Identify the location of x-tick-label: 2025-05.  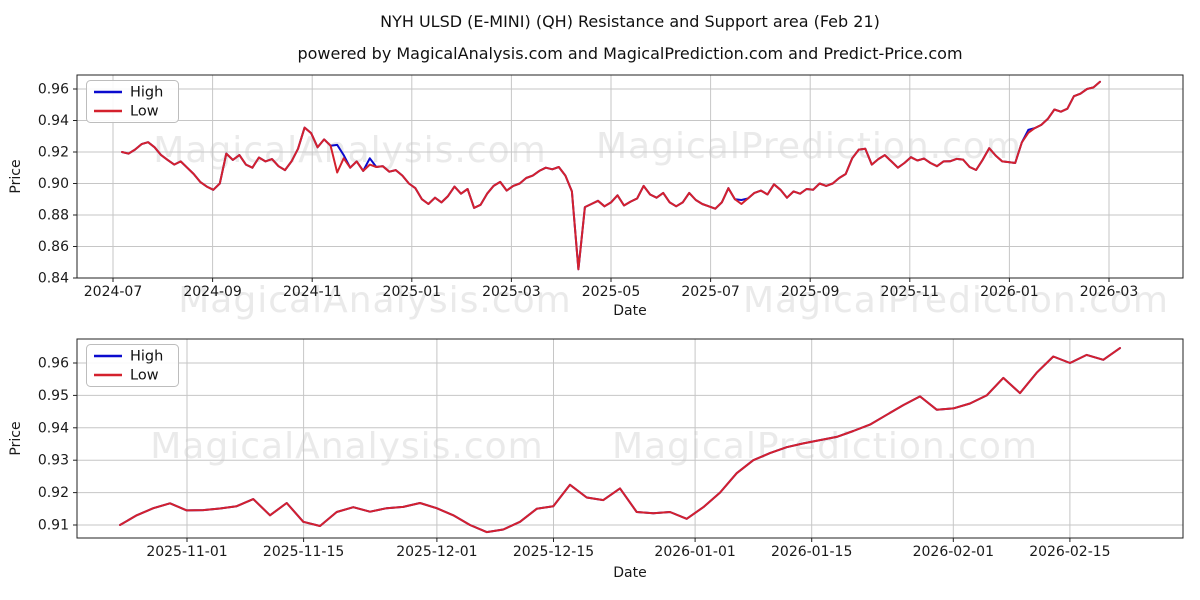
(611, 292).